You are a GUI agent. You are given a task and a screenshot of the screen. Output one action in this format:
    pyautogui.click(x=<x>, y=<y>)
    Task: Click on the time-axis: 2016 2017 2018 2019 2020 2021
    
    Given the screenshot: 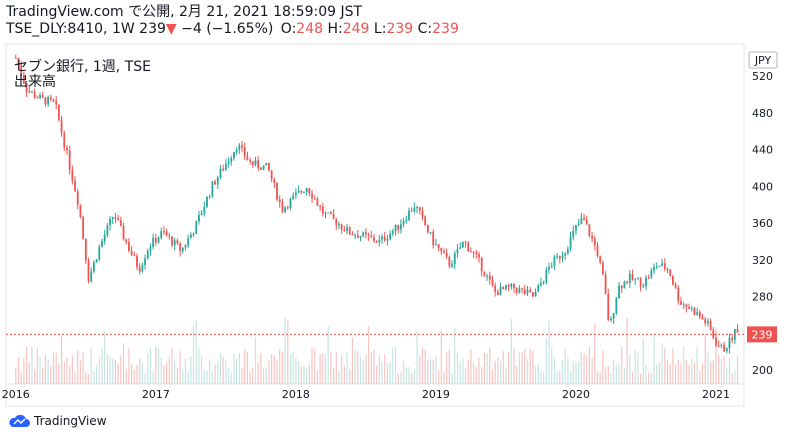 What is the action you would take?
    pyautogui.click(x=366, y=394)
    